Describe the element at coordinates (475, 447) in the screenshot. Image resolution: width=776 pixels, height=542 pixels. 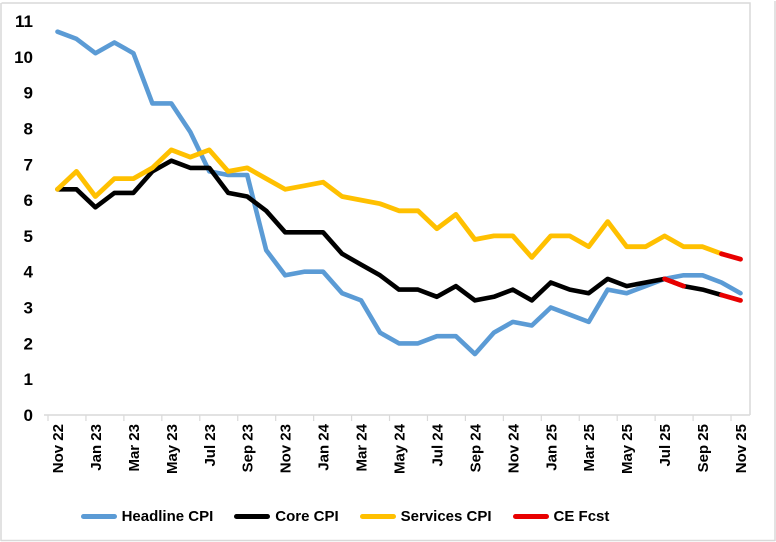
I see `x-axis-tick-label: Sep 24` at that location.